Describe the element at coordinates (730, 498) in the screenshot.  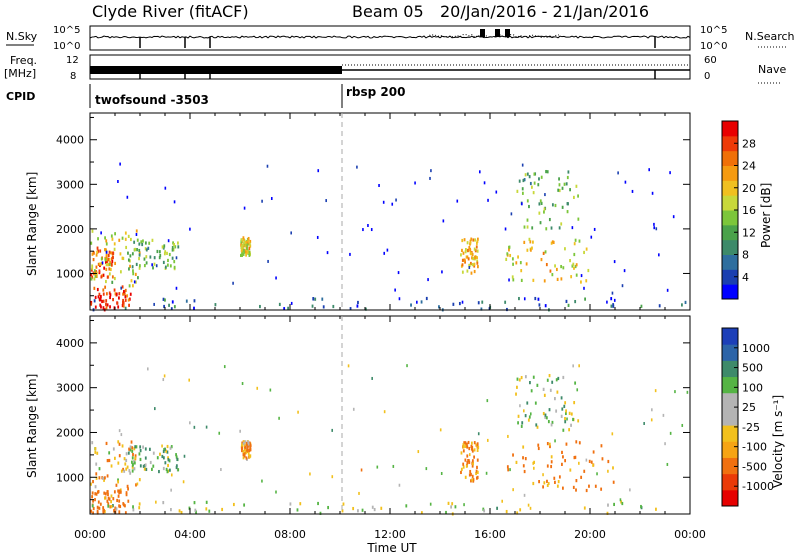
I see `colorbar-segment` at that location.